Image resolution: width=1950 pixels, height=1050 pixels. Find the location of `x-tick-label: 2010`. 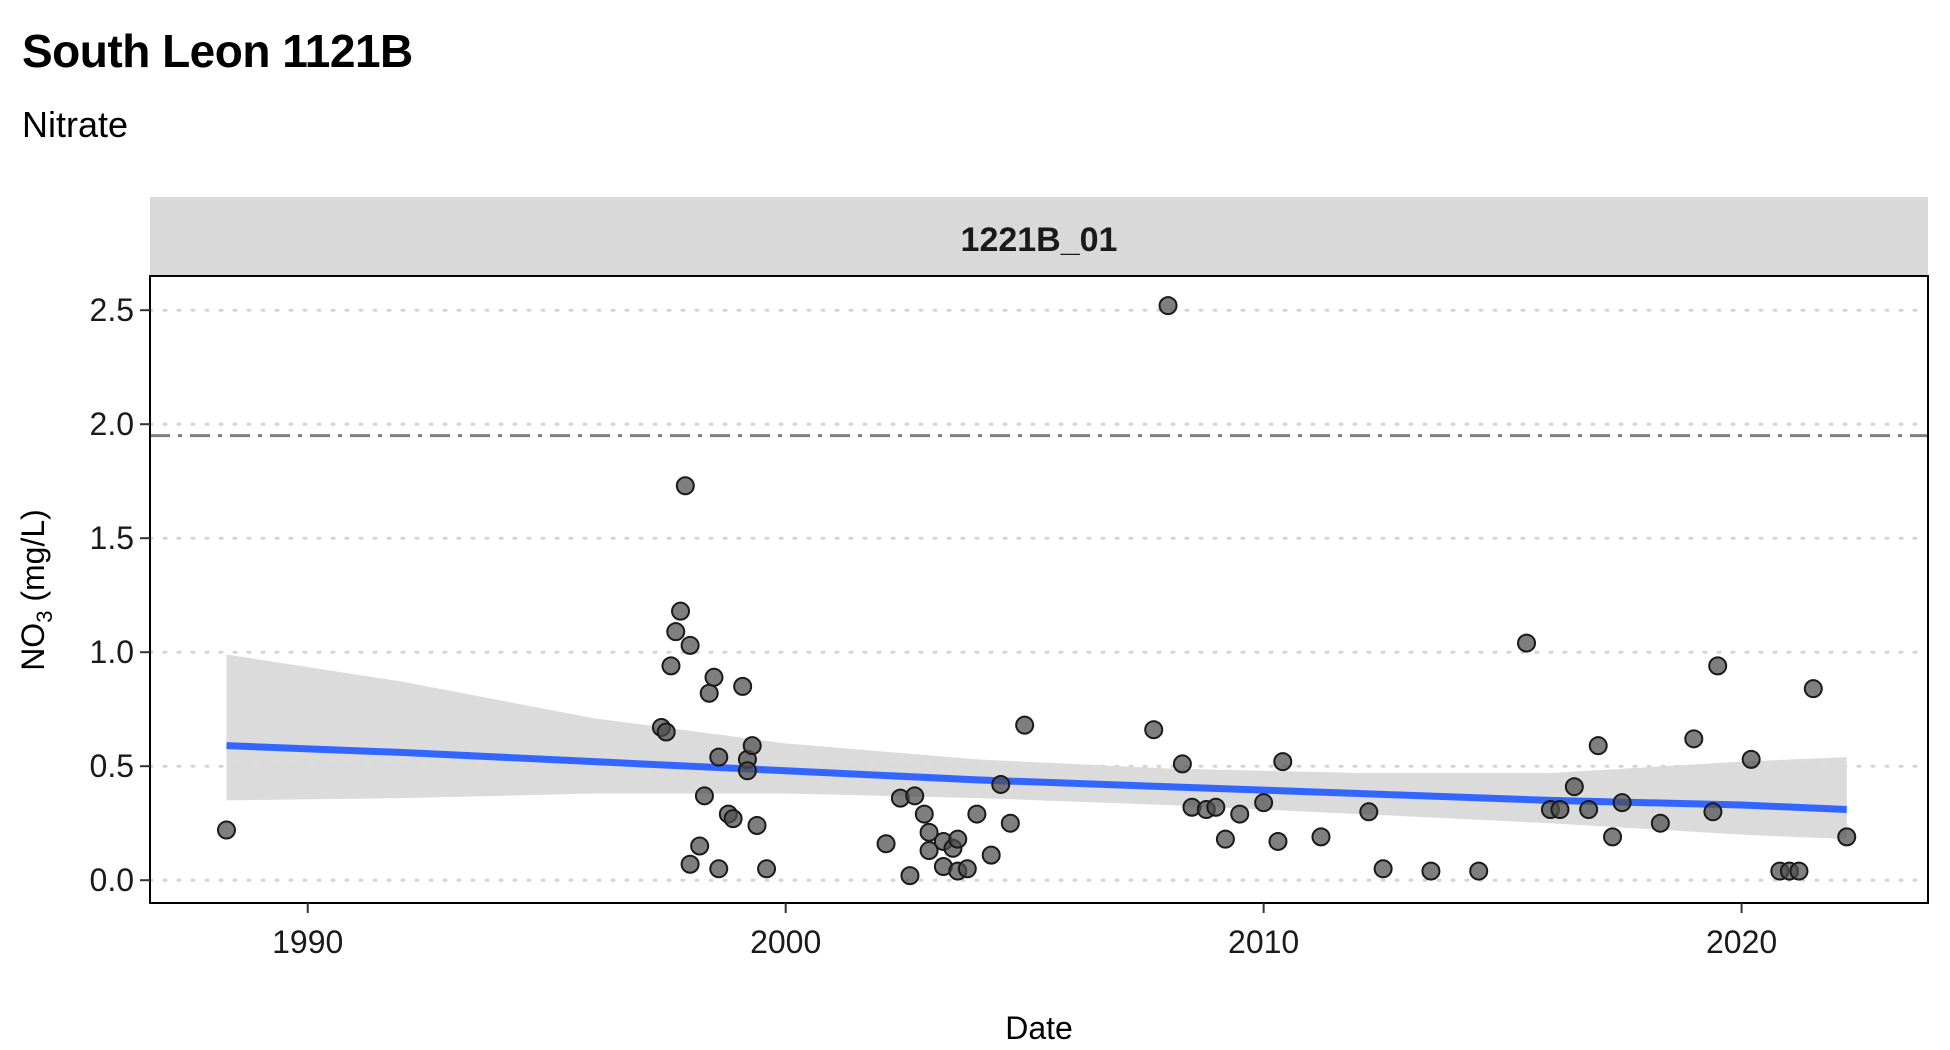

x-tick-label: 2010 is located at coordinates (1263, 942).